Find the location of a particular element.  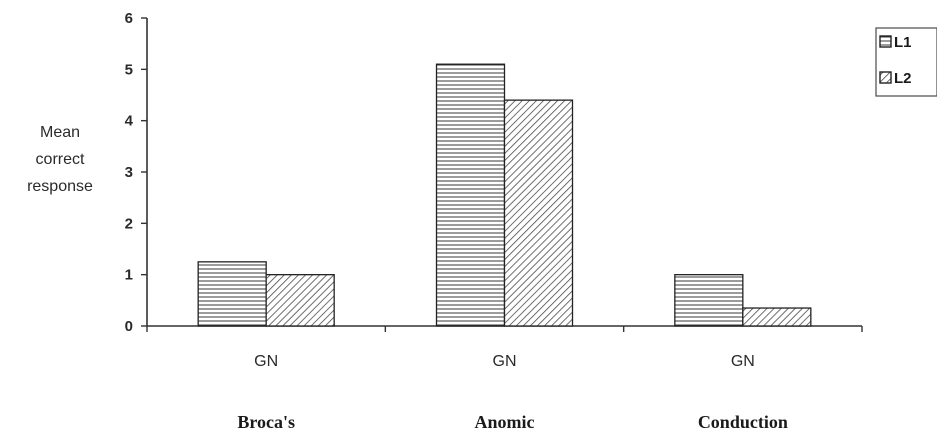

y-axis-label-line-2: correct is located at coordinates (60, 159).